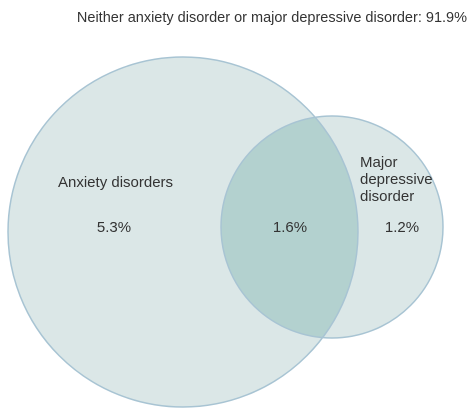 The width and height of the screenshot is (474, 418). I want to click on overlap-value: 1.6%, so click(290, 227).